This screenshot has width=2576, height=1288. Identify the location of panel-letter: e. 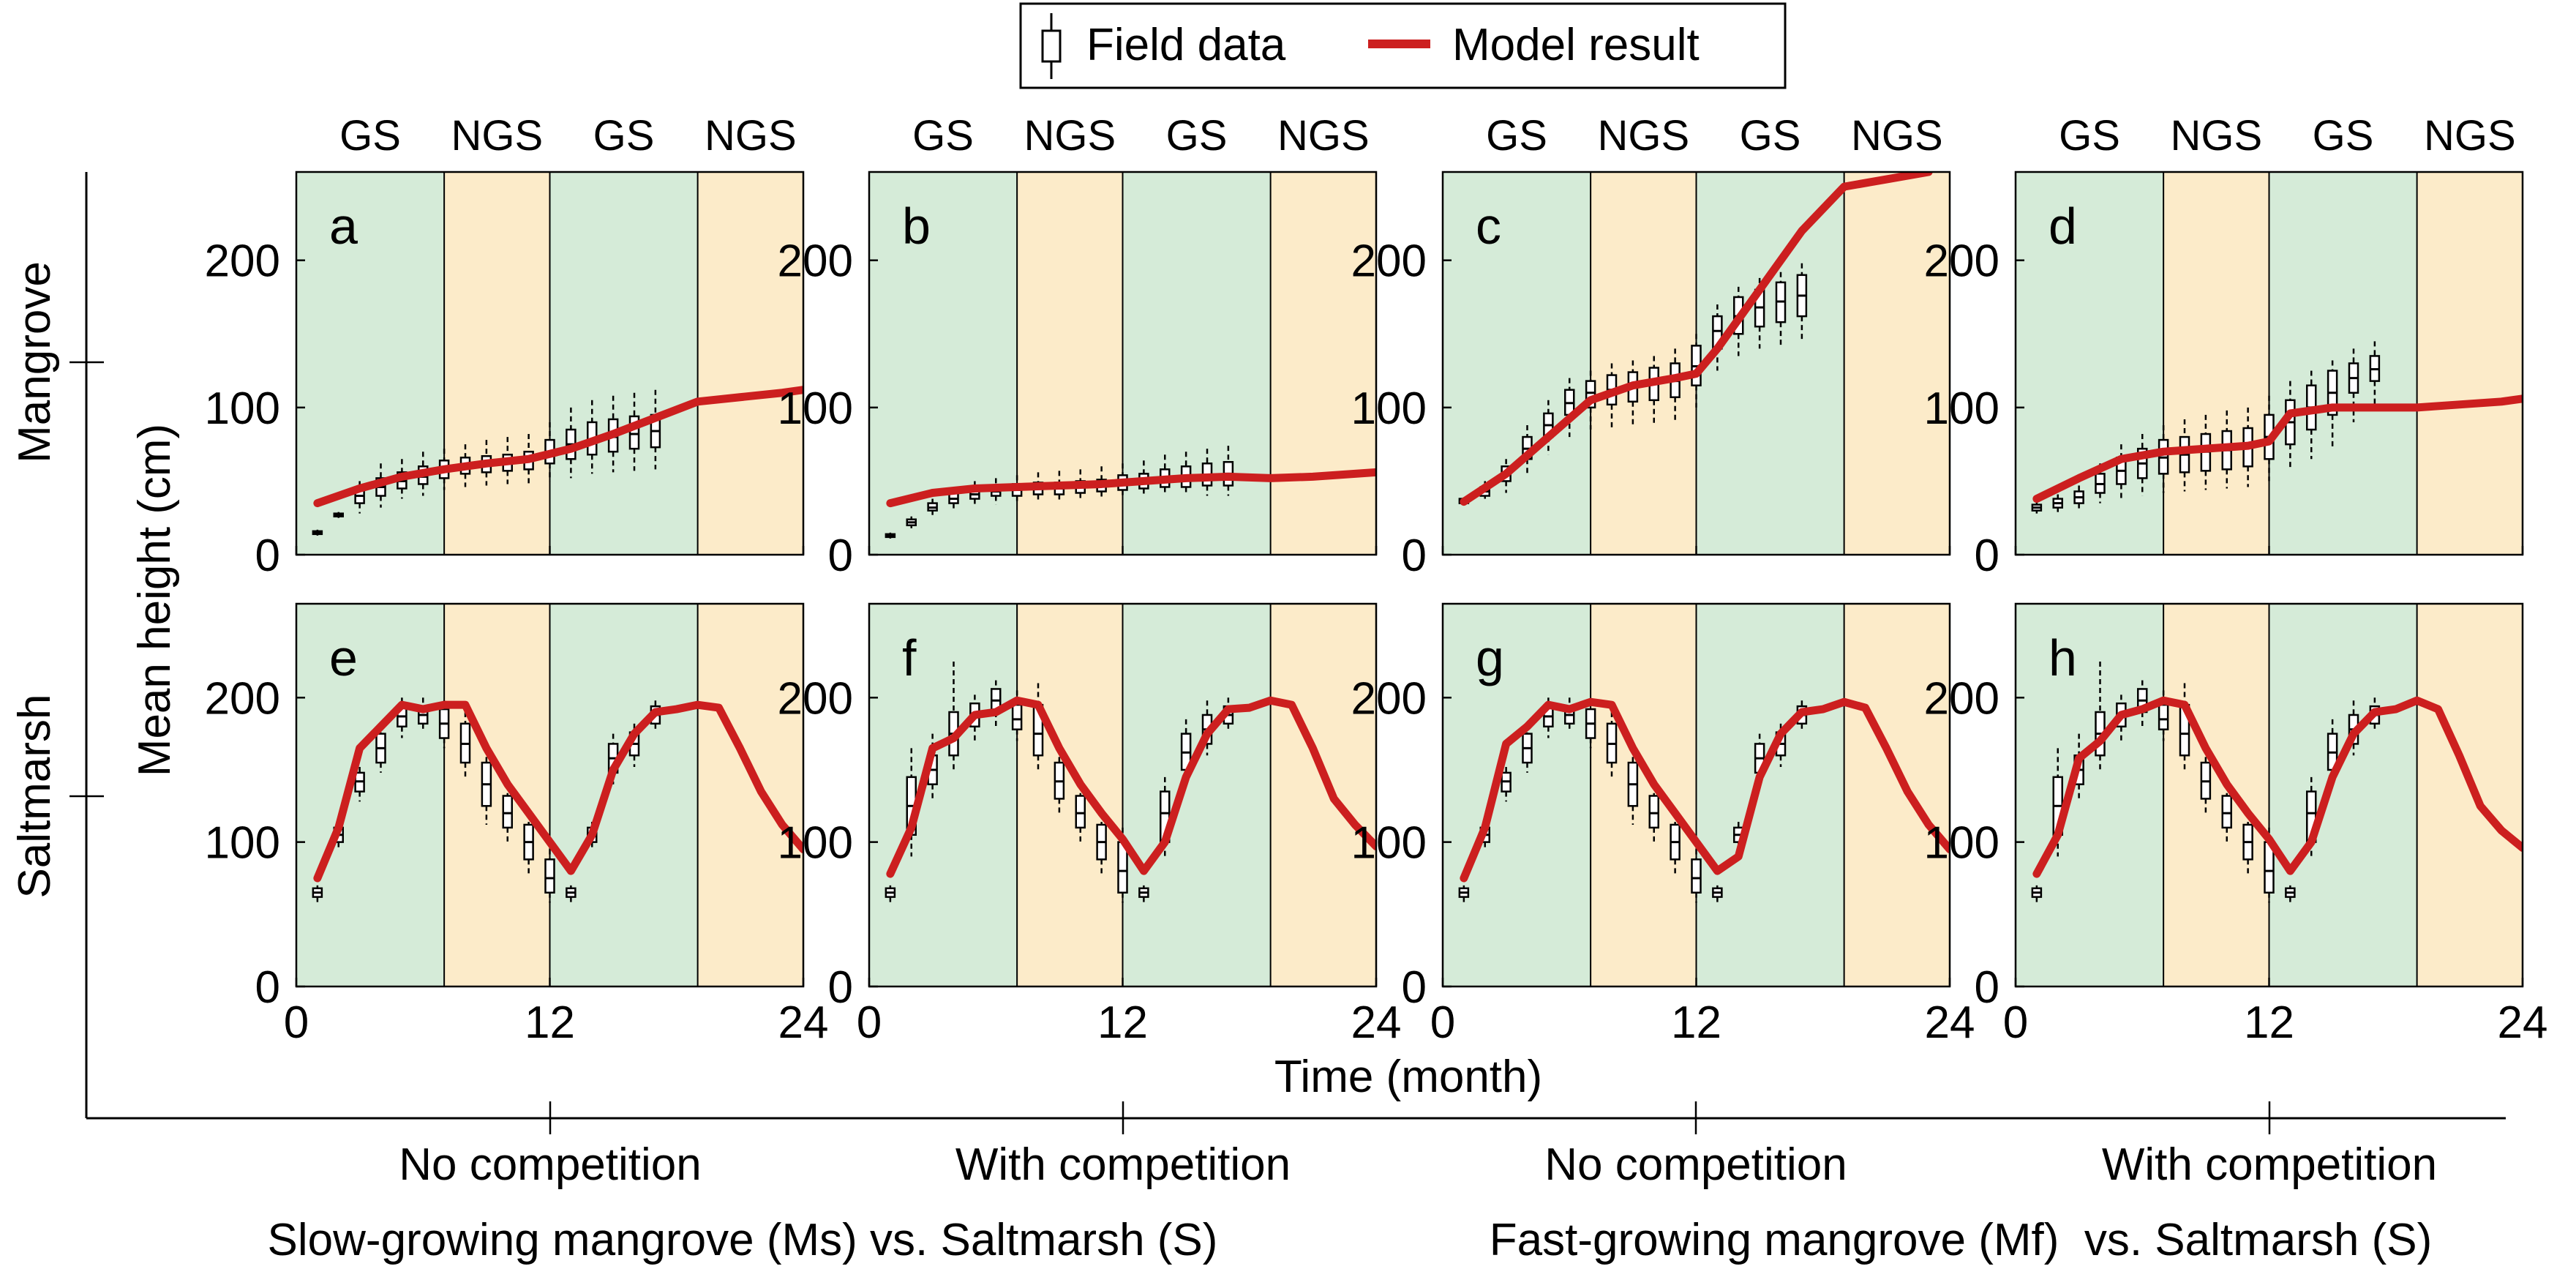
(343, 657).